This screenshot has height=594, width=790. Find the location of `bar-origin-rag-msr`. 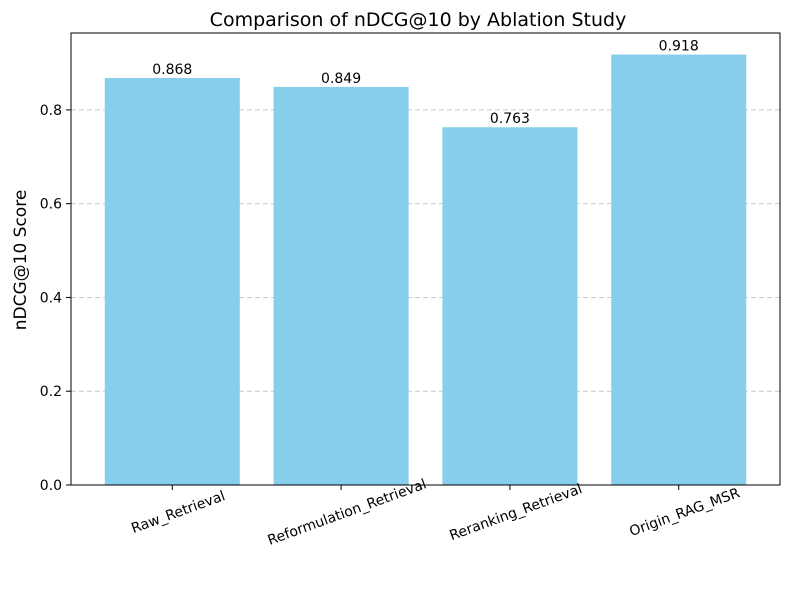

bar-origin-rag-msr is located at coordinates (679, 269).